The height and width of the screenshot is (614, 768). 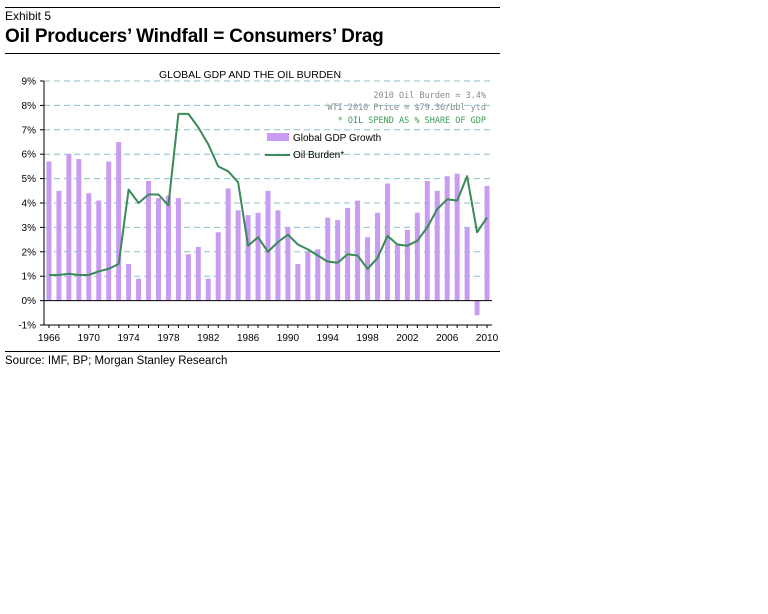 I want to click on gdp-bar-1992, so click(x=308, y=276).